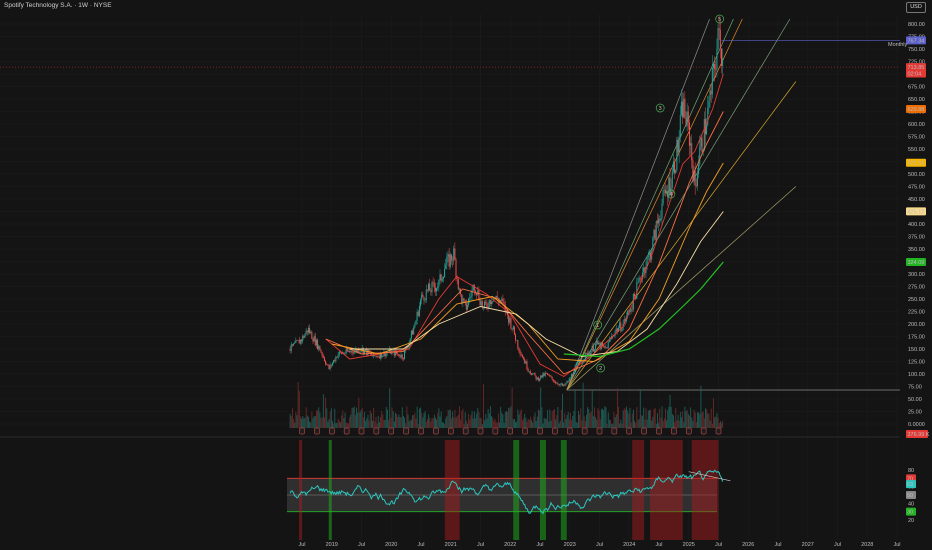 The image size is (932, 550). I want to click on price-label-text: 02:04, so click(915, 75).